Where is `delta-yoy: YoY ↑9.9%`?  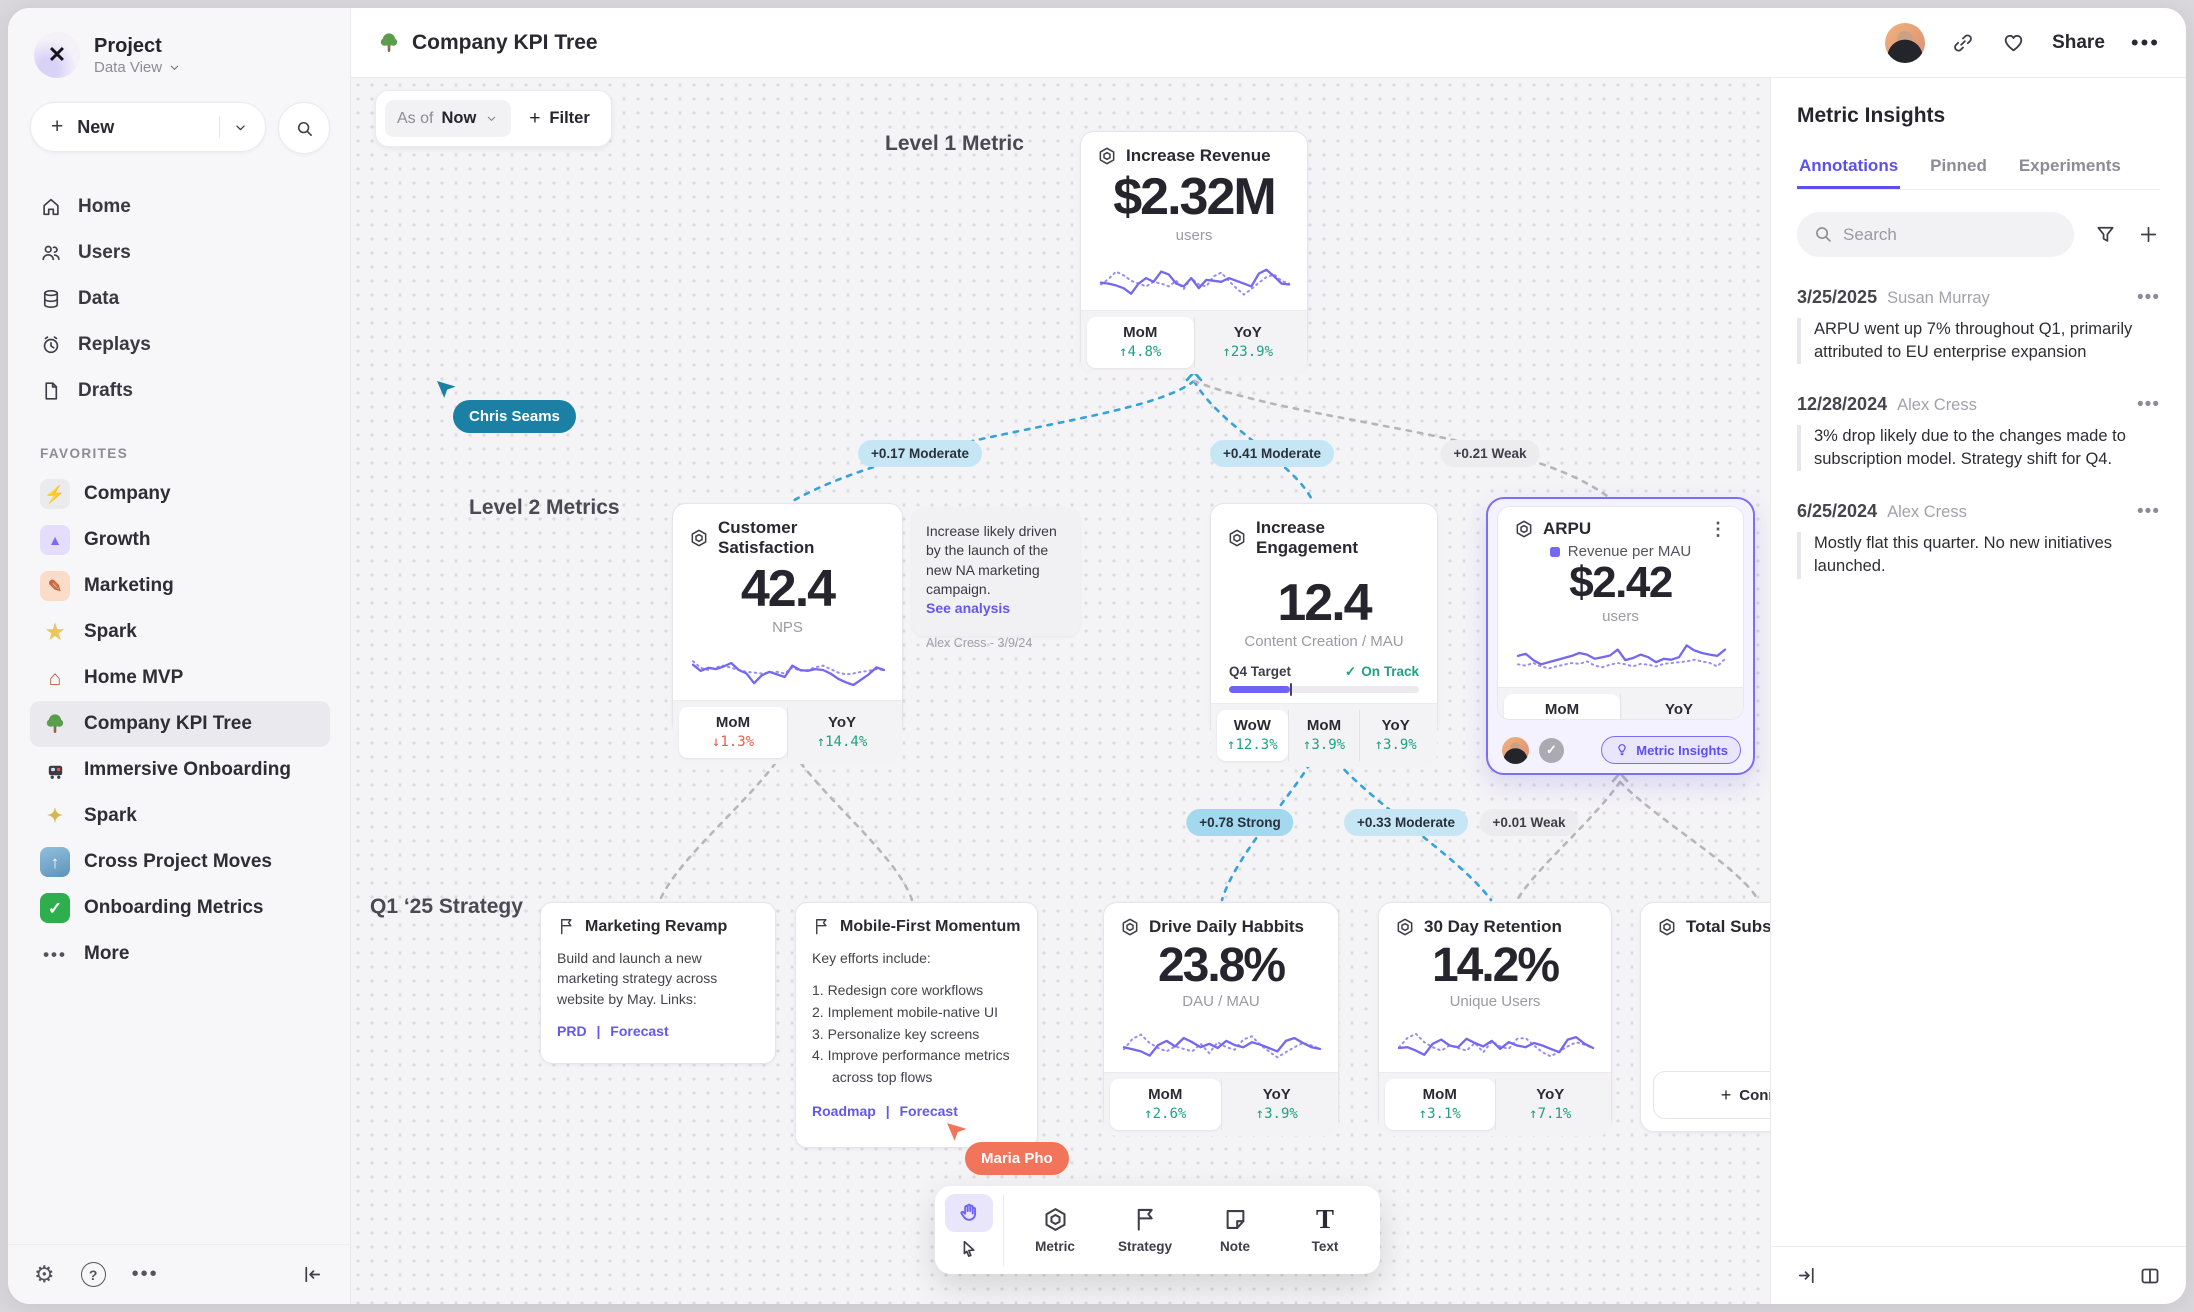
delta-yoy: YoY ↑9.9% is located at coordinates (1678, 706).